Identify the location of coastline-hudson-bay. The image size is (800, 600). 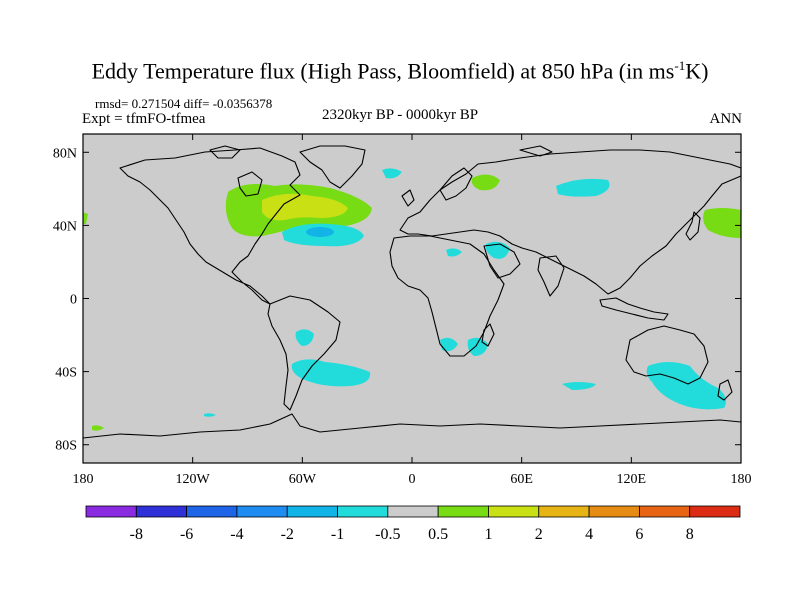
(250, 184).